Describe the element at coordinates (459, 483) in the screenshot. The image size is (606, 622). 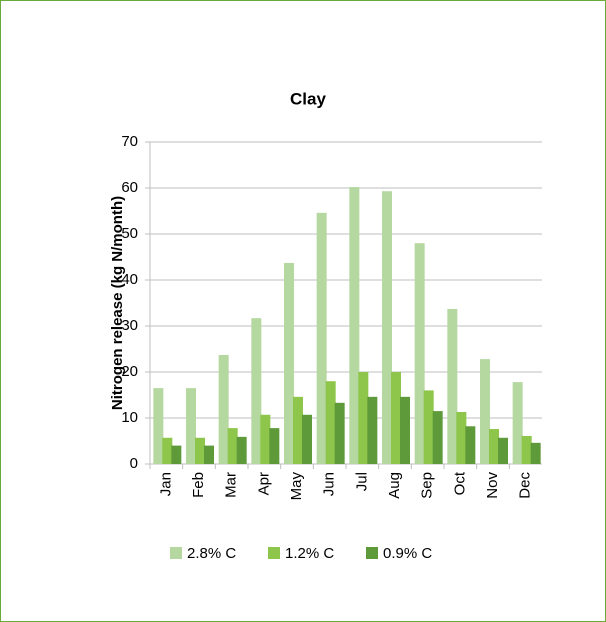
I see `x-tick-label: Oct` at that location.